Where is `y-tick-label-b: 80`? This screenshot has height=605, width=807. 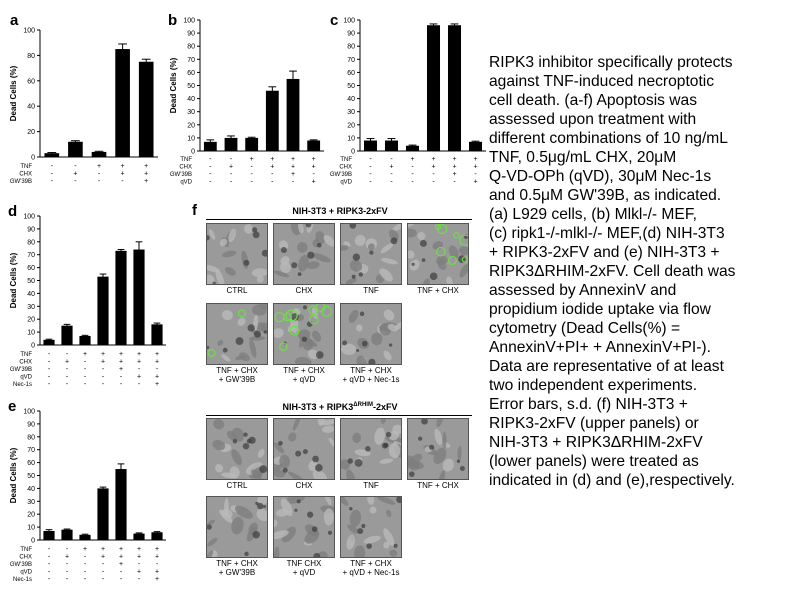
y-tick-label-b: 80 is located at coordinates (191, 47).